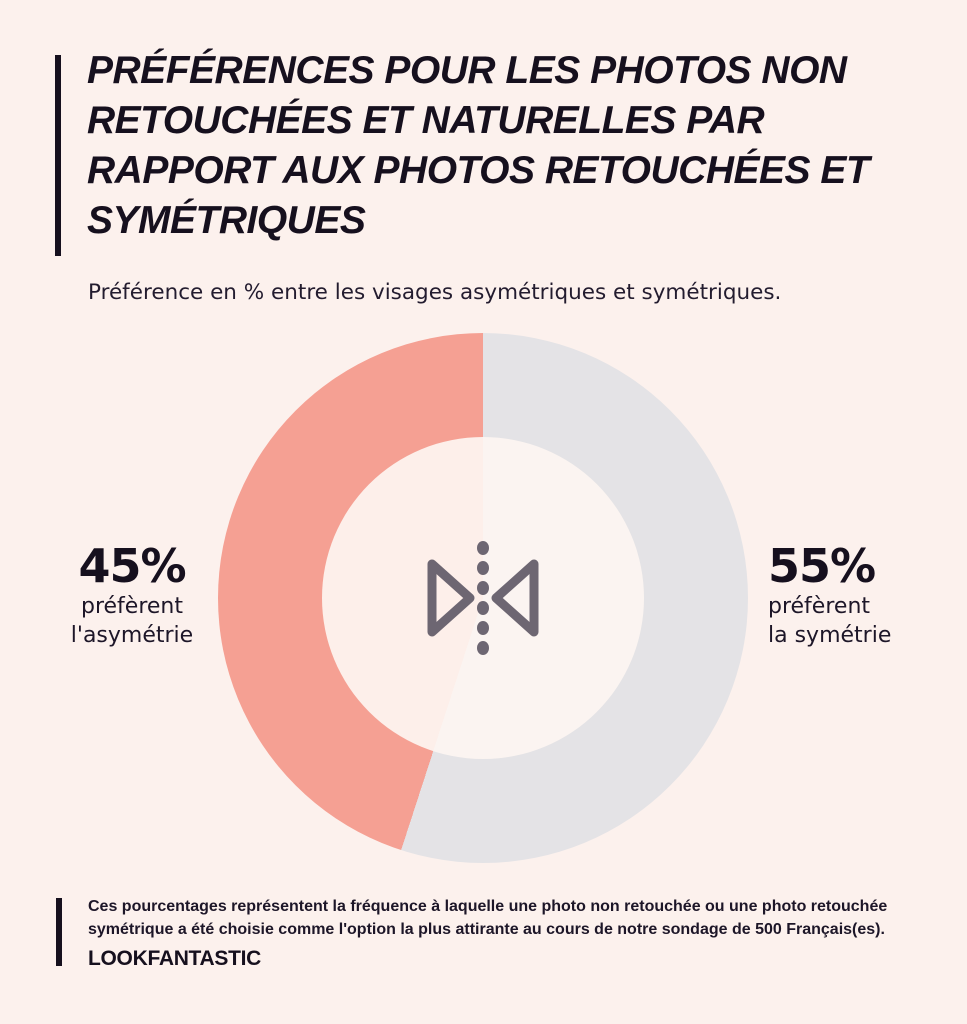 Image resolution: width=967 pixels, height=1024 pixels. Describe the element at coordinates (819, 606) in the screenshot. I see `symmetry-label-line1: préfèrent` at that location.